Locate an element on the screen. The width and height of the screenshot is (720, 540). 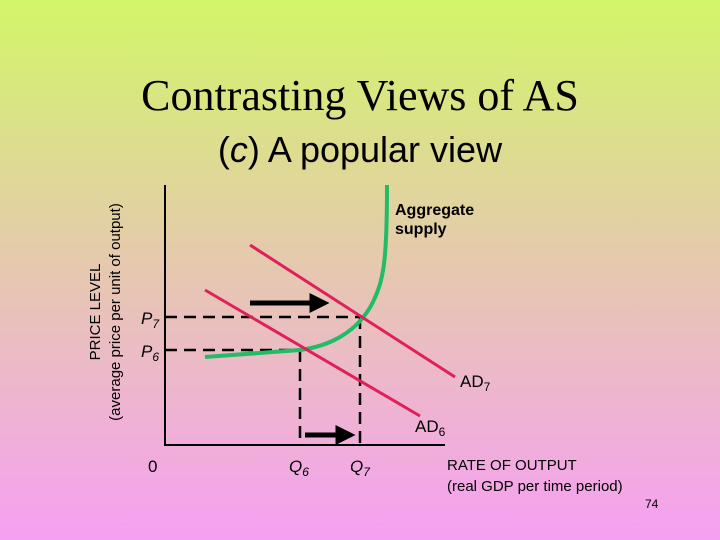
q6-label: Q6 is located at coordinates (299, 468).